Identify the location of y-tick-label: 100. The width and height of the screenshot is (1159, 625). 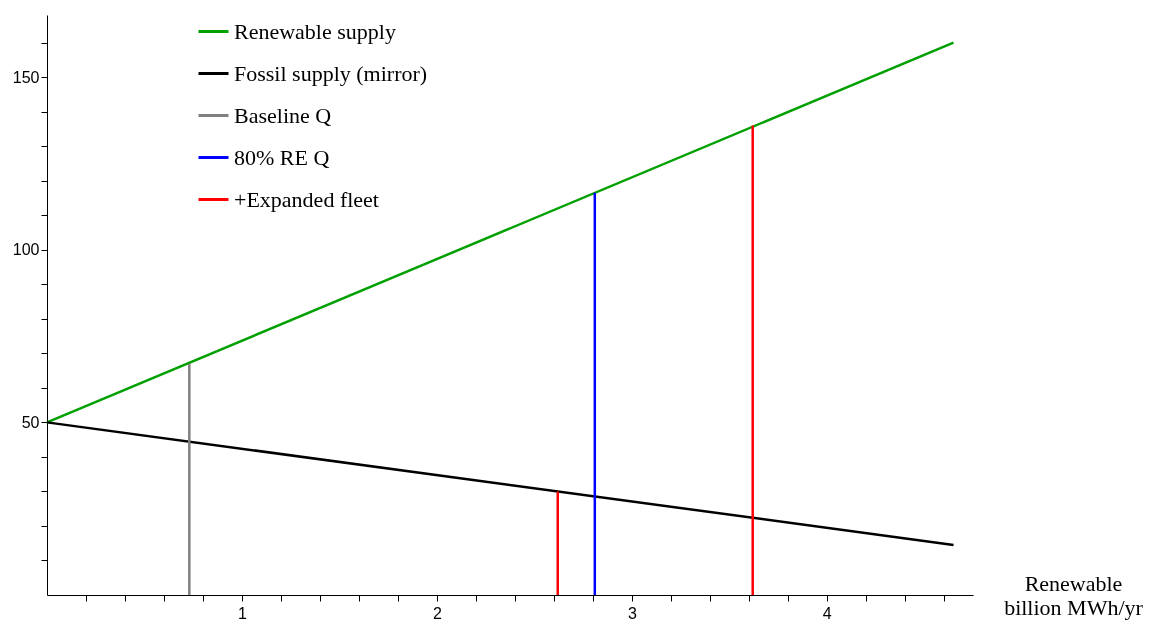
(26, 250).